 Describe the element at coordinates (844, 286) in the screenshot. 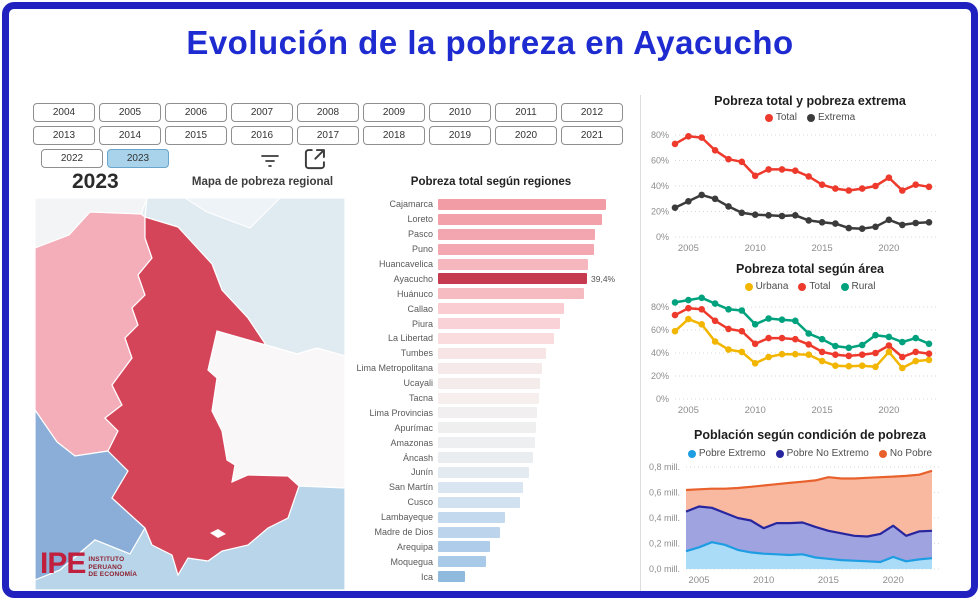

I see `legend-dot` at that location.